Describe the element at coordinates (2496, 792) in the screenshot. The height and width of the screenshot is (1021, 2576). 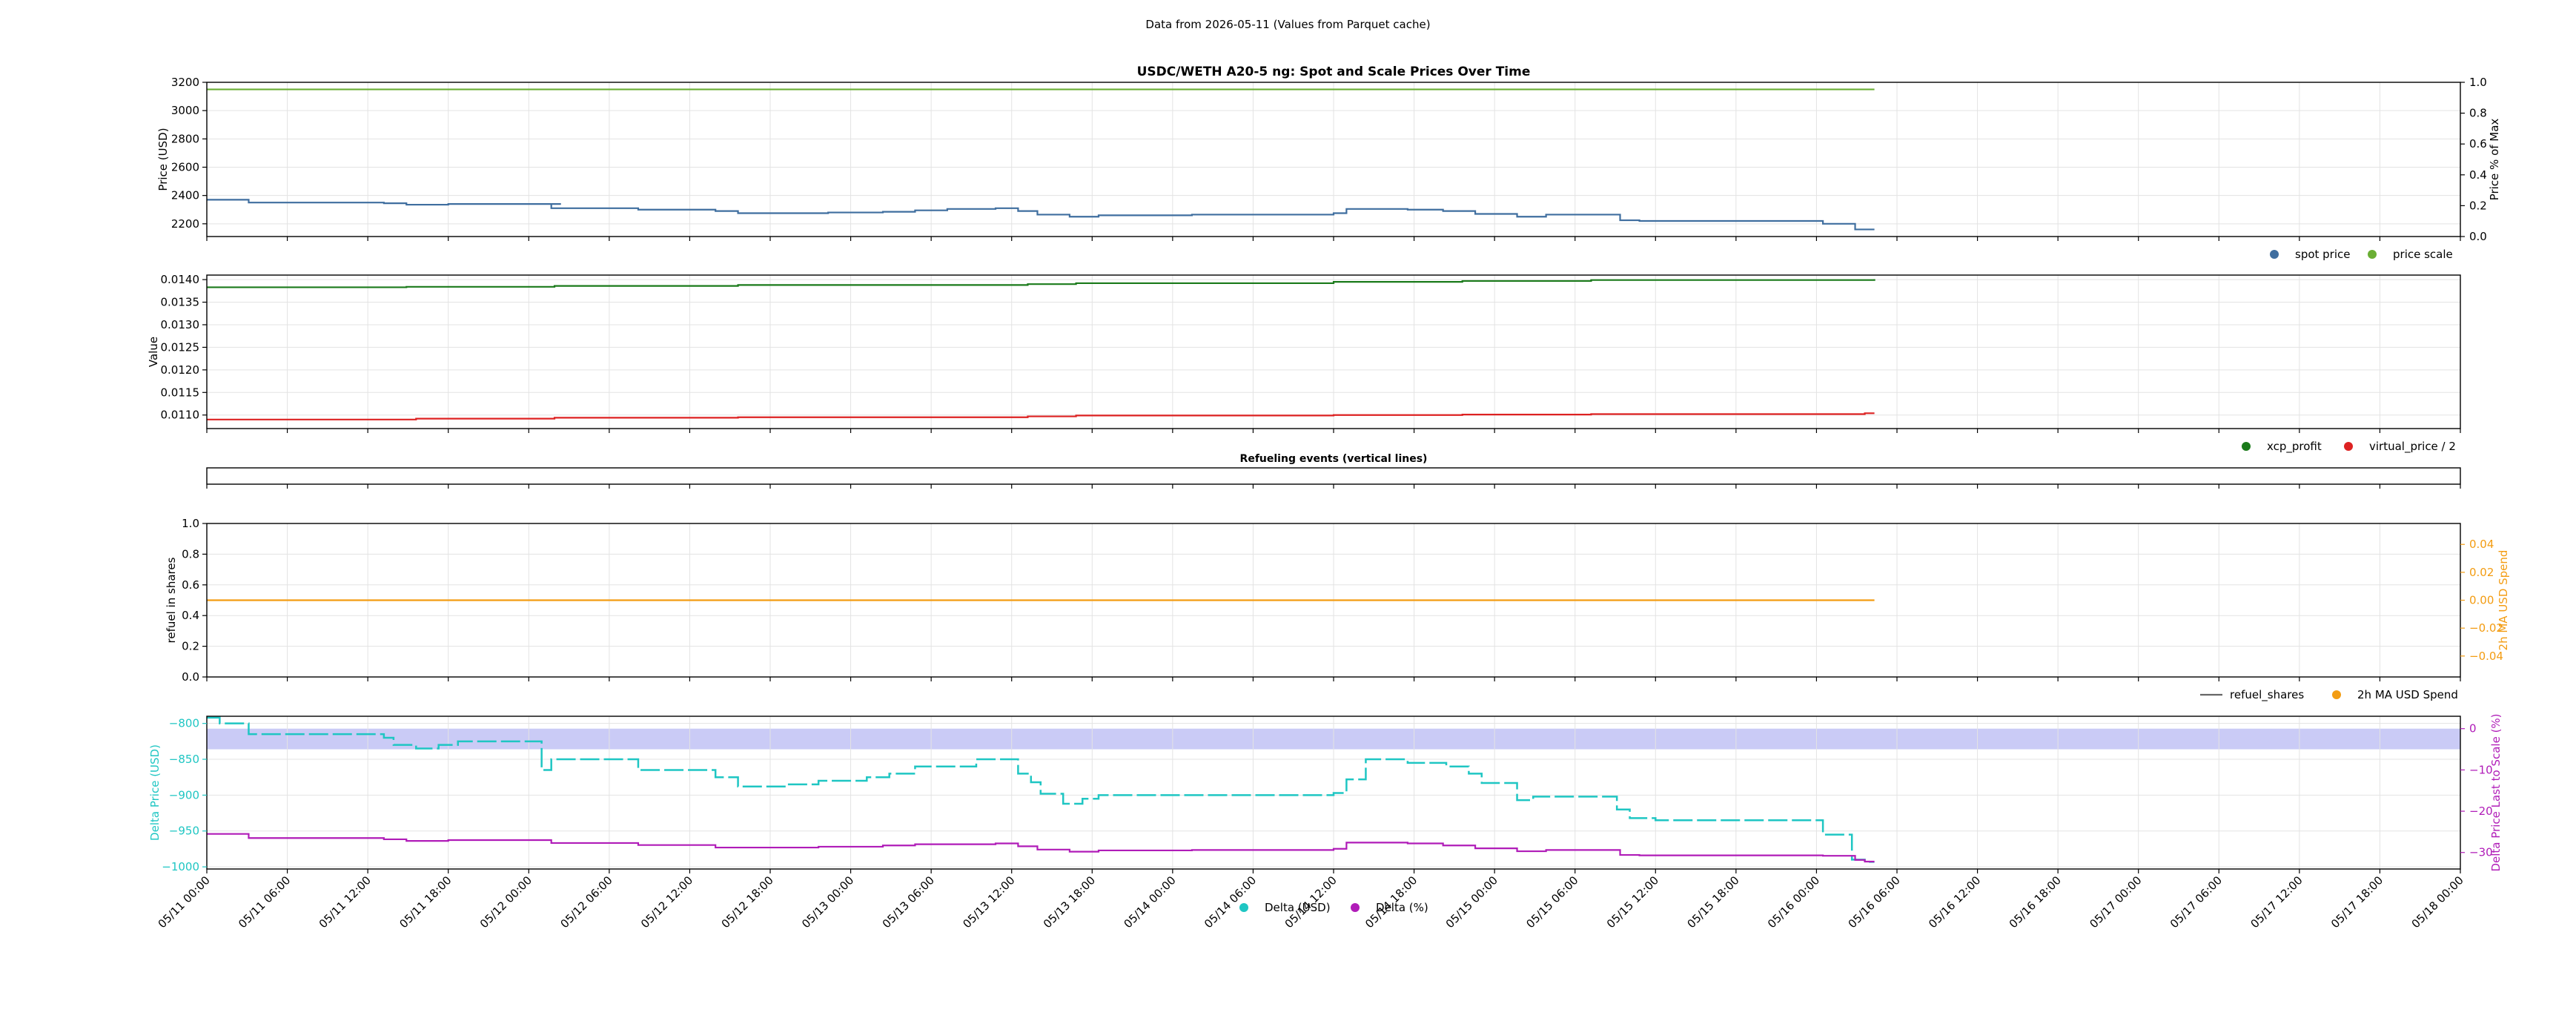
I see `y-axis-label-right: Delta Price Last to Scale (%)` at that location.